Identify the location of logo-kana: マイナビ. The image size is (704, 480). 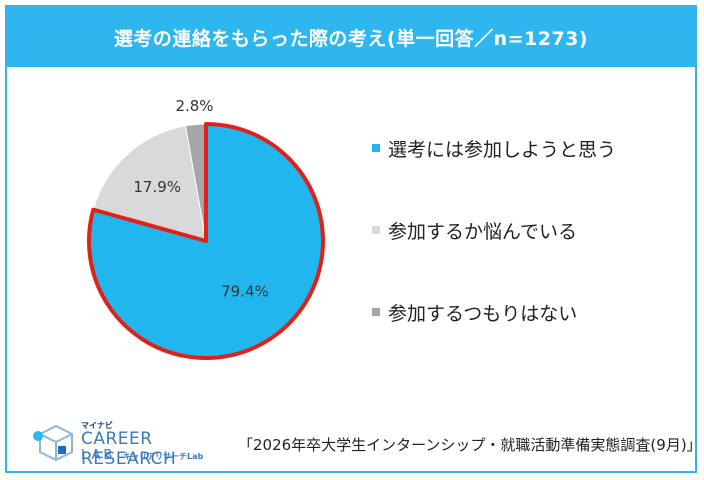
(97, 425).